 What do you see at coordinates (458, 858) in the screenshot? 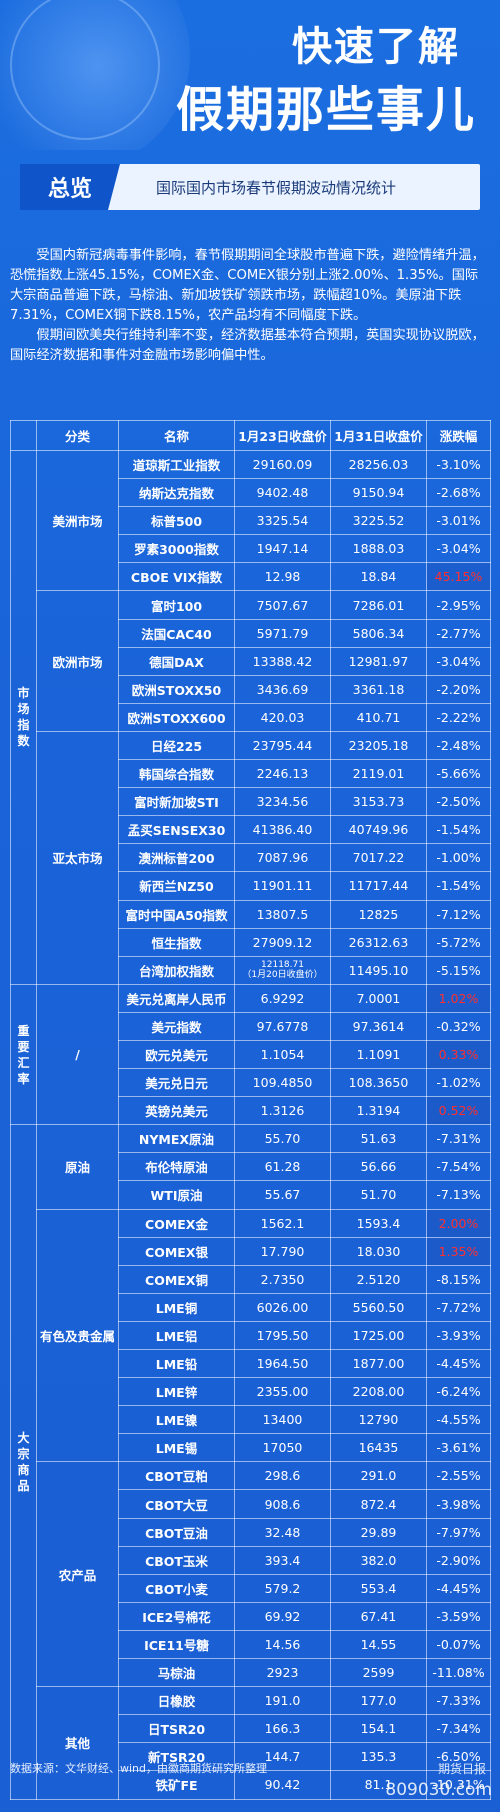
I see `cell-change: -1.00%` at bounding box center [458, 858].